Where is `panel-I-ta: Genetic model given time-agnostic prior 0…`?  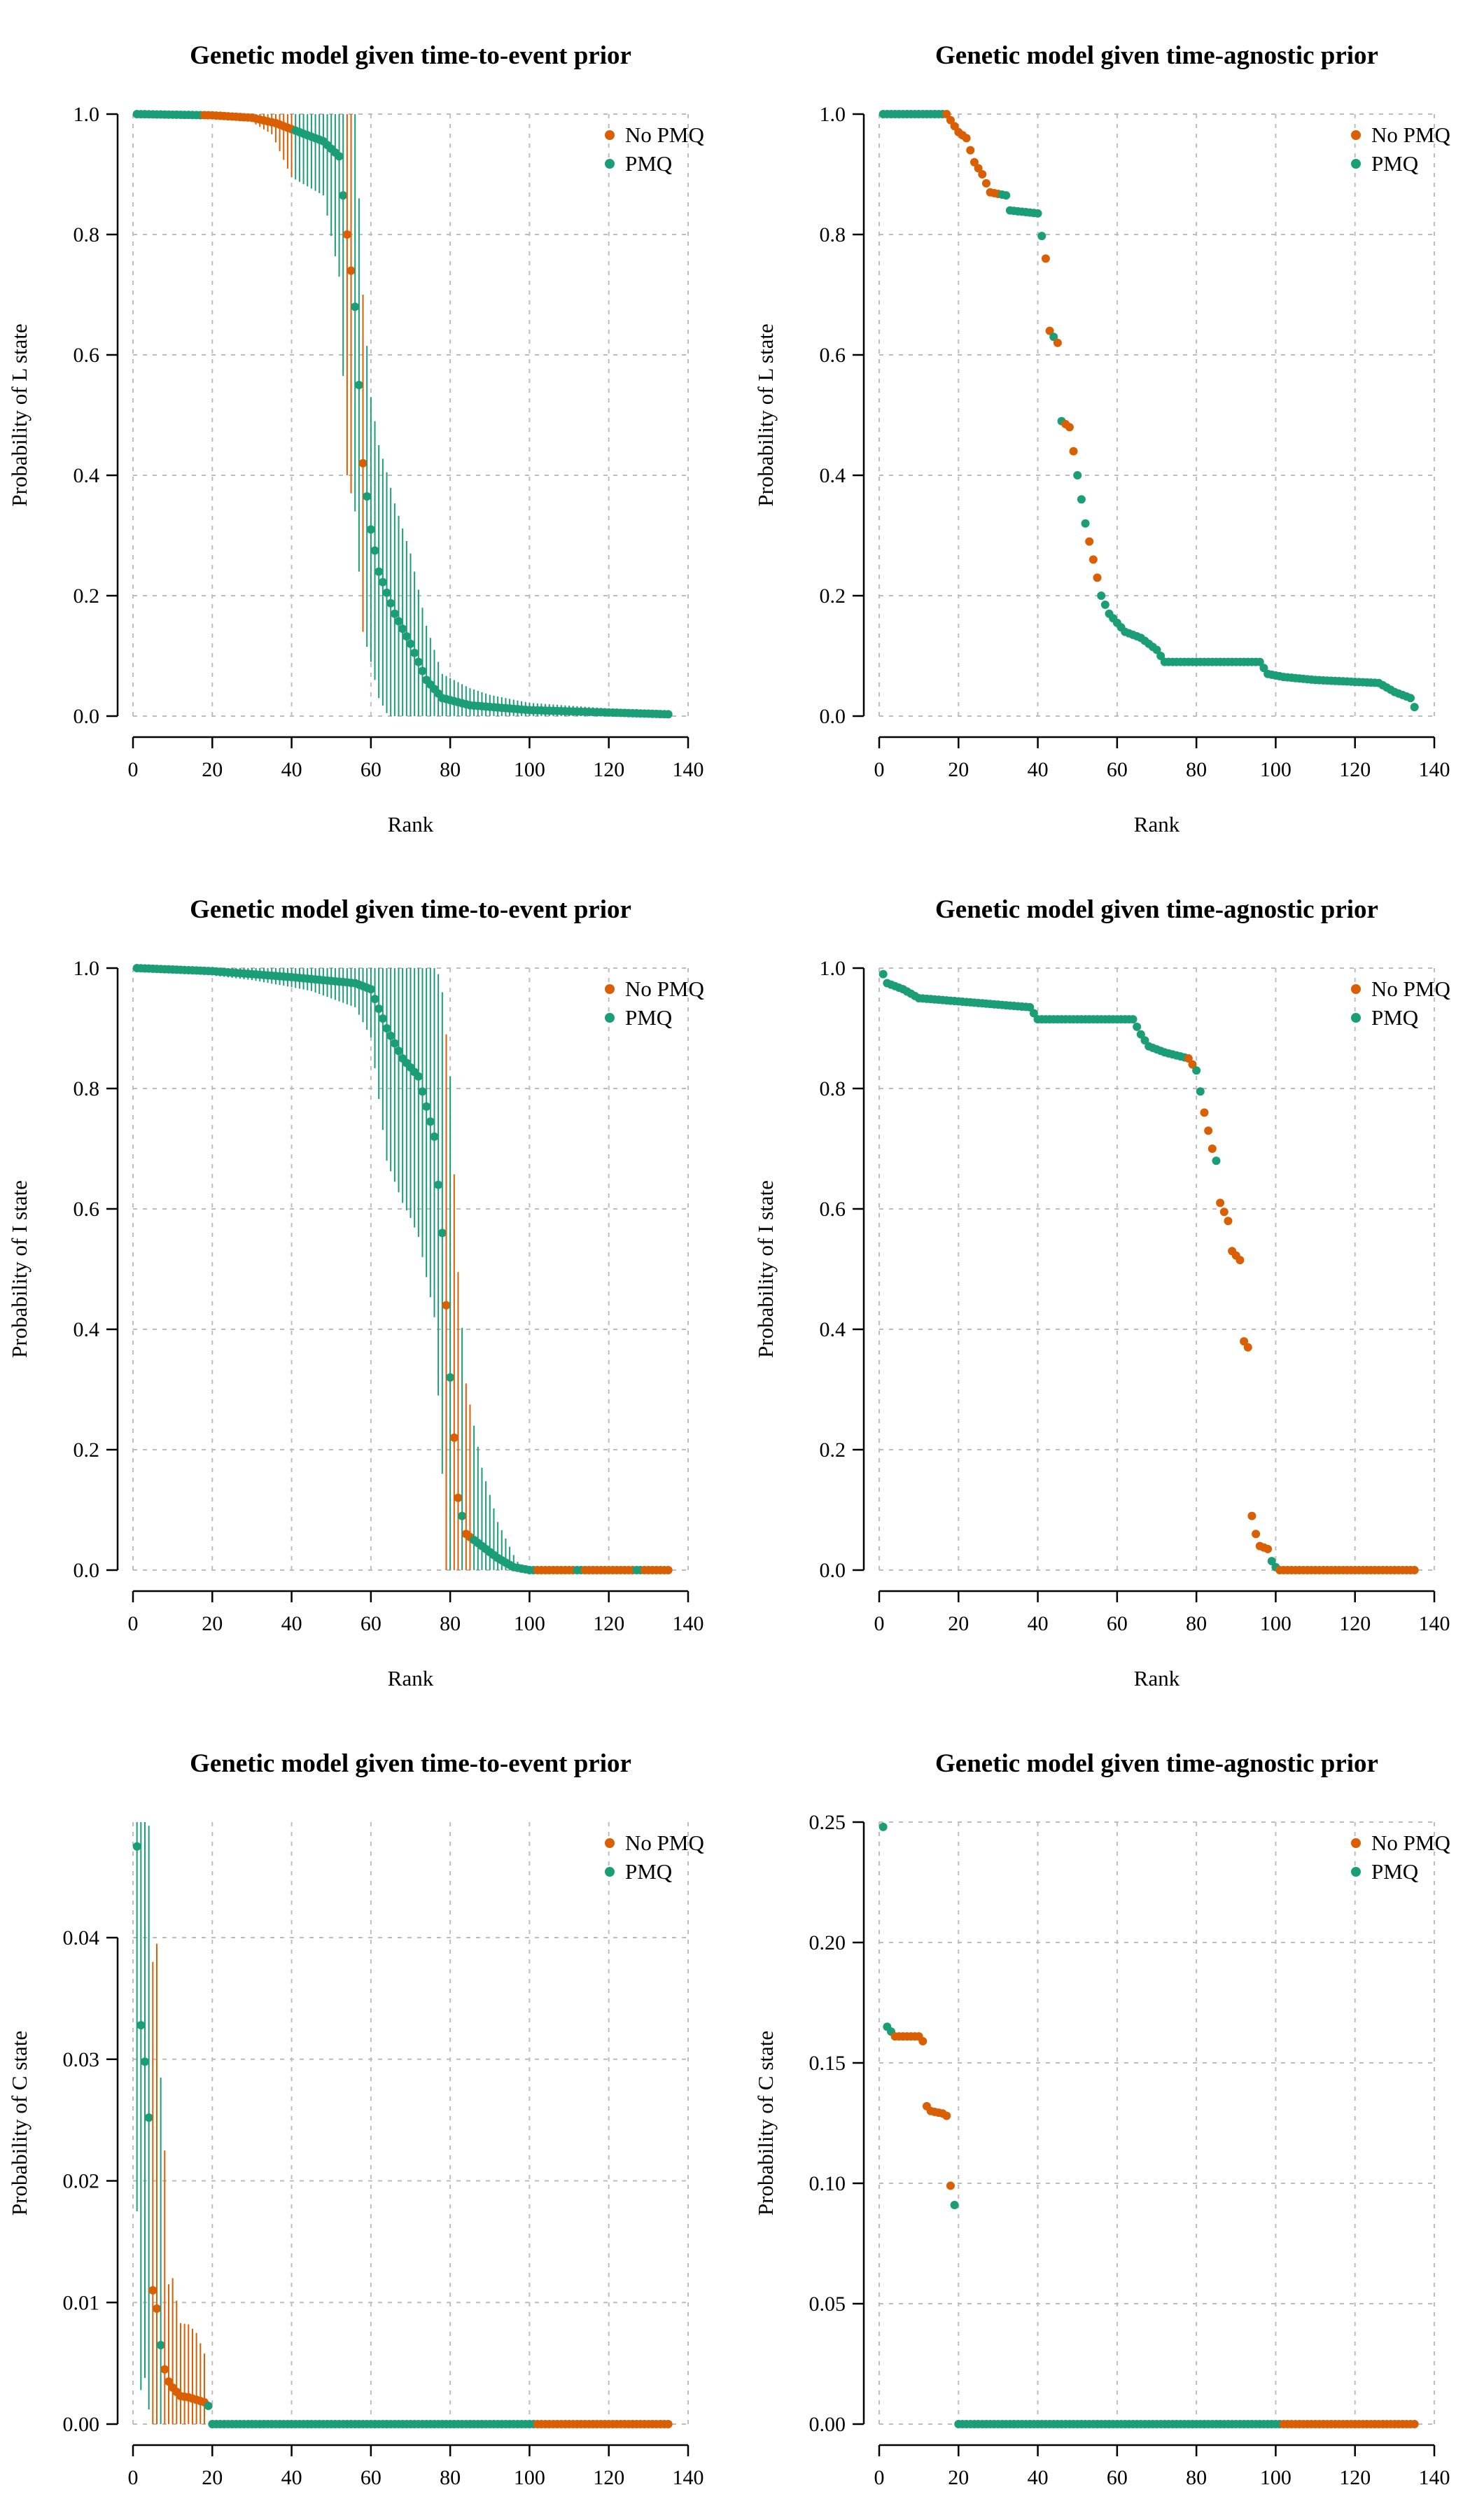 panel-I-ta: Genetic model given time-agnostic prior 0… is located at coordinates (1101, 1292).